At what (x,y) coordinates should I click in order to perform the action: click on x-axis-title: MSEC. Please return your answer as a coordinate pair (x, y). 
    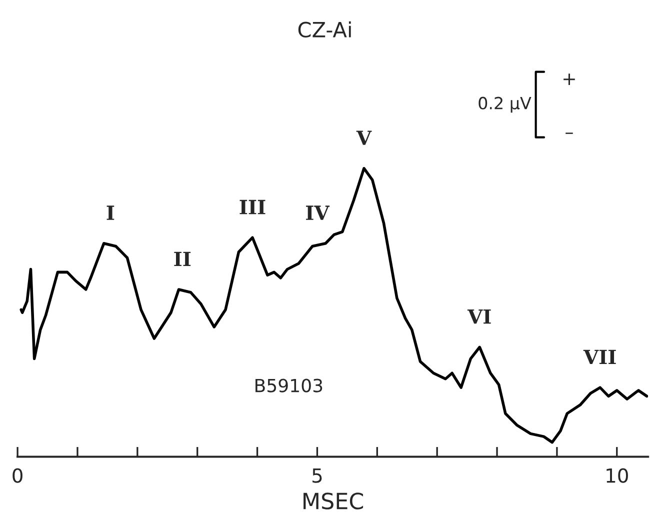
    Looking at the image, I should click on (334, 501).